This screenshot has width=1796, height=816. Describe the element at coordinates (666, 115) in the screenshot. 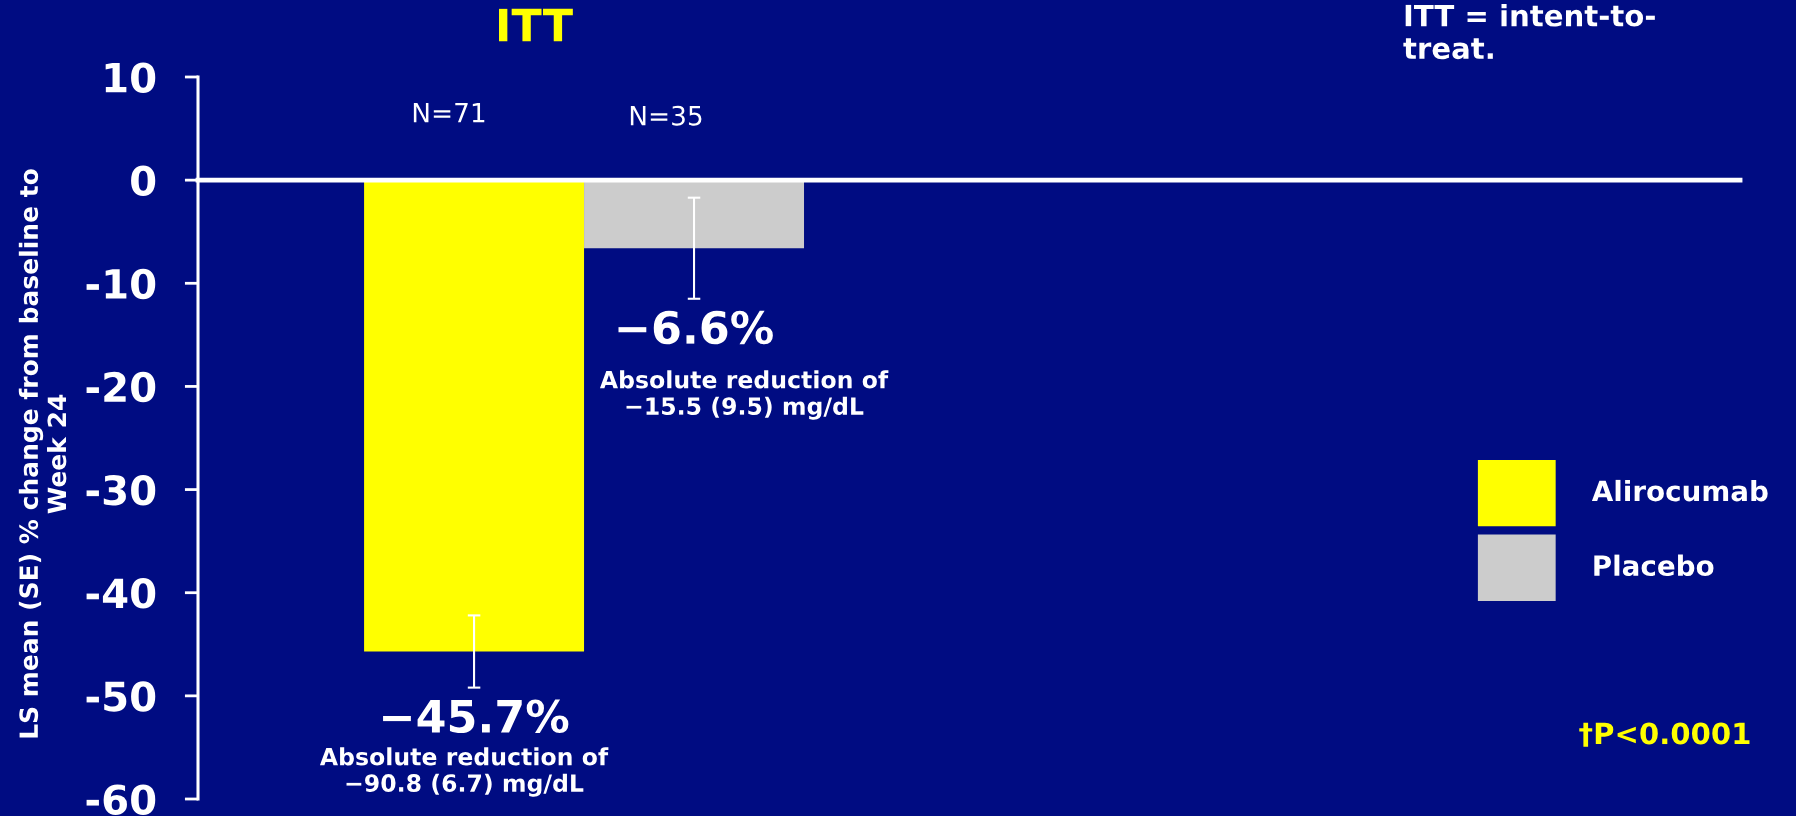

I see `annotation: N=35` at that location.